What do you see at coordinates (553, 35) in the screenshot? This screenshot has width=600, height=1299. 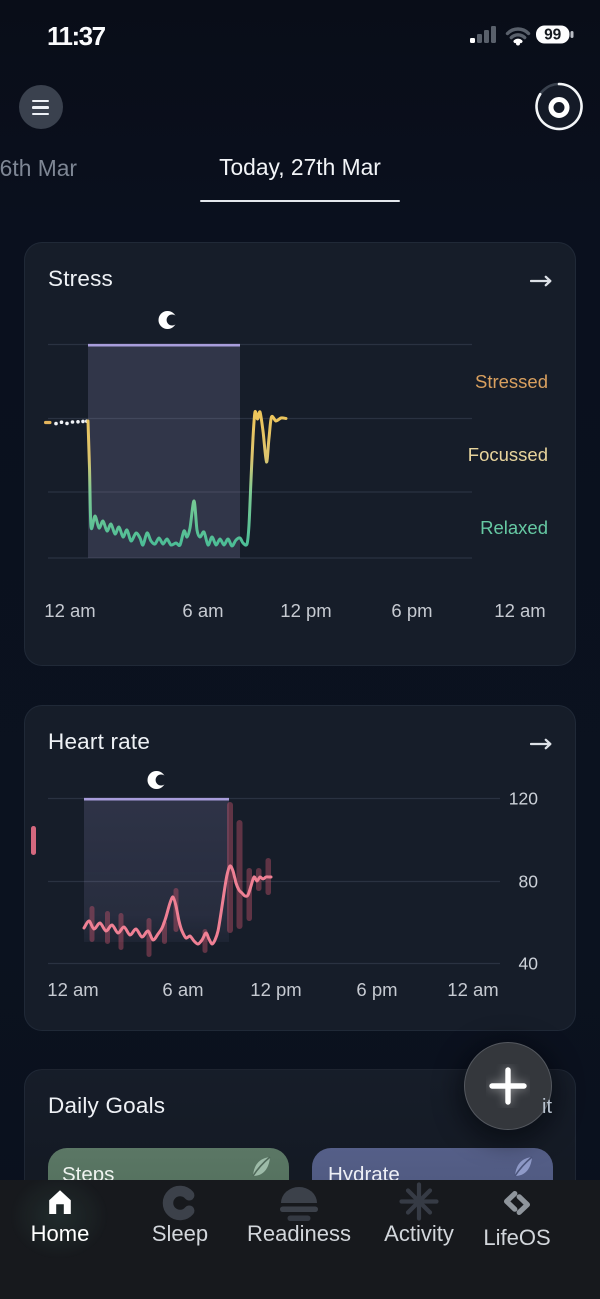 I see `svg-text: 99` at bounding box center [553, 35].